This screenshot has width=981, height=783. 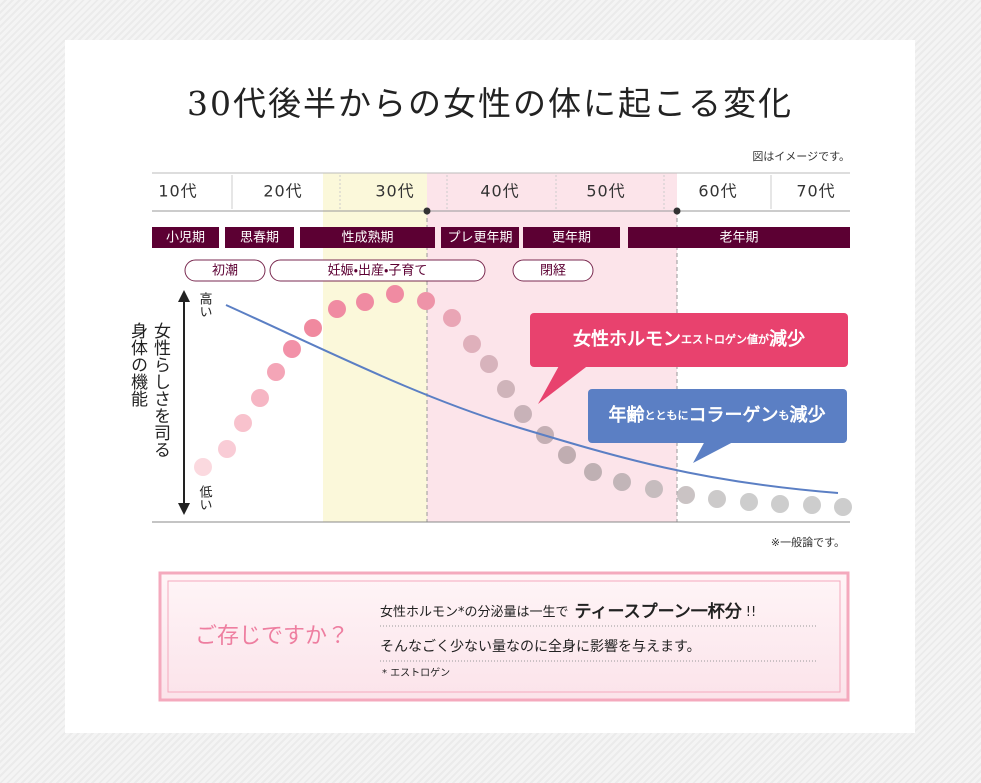 What do you see at coordinates (177, 191) in the screenshot?
I see `age-label: 10代` at bounding box center [177, 191].